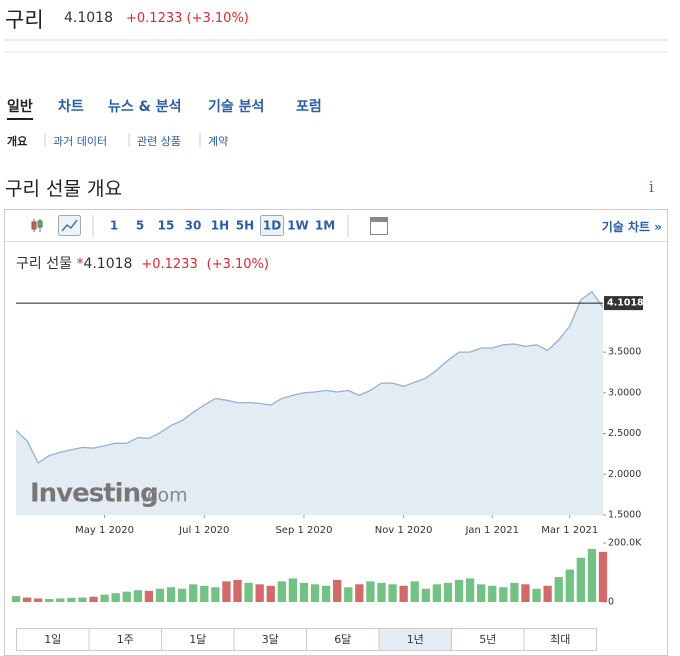  Describe the element at coordinates (379, 226) in the screenshot. I see `calendar-icon` at that location.